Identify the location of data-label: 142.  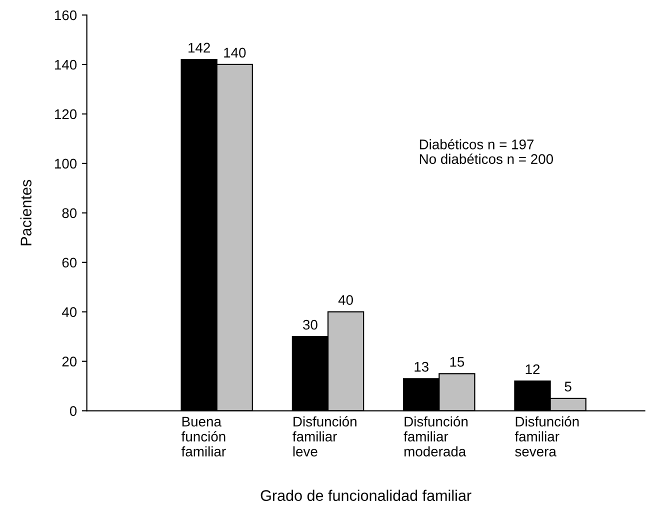
(199, 47).